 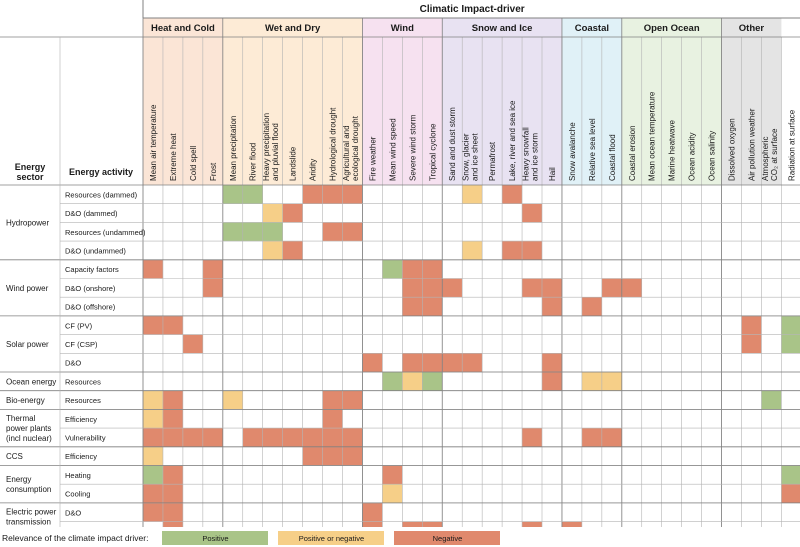 What do you see at coordinates (692, 157) in the screenshot?
I see `driver-label: Ocean acidity` at bounding box center [692, 157].